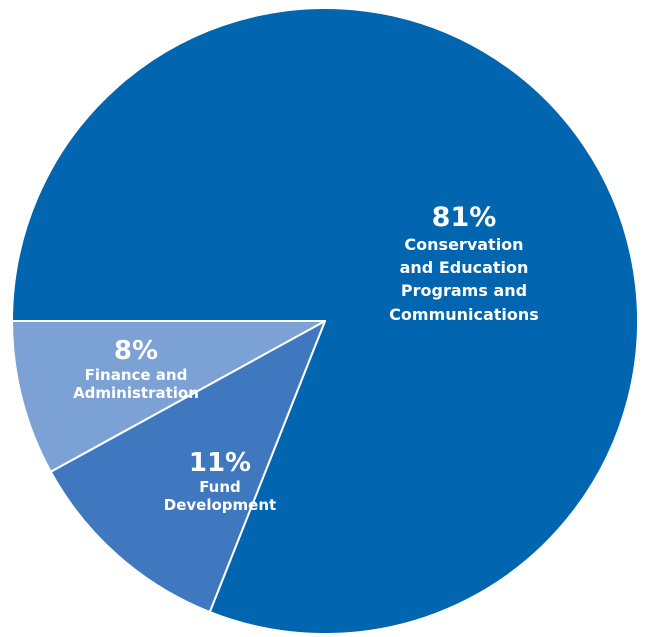 The image size is (648, 637). I want to click on pie-slice-finance-administration, so click(168, 396).